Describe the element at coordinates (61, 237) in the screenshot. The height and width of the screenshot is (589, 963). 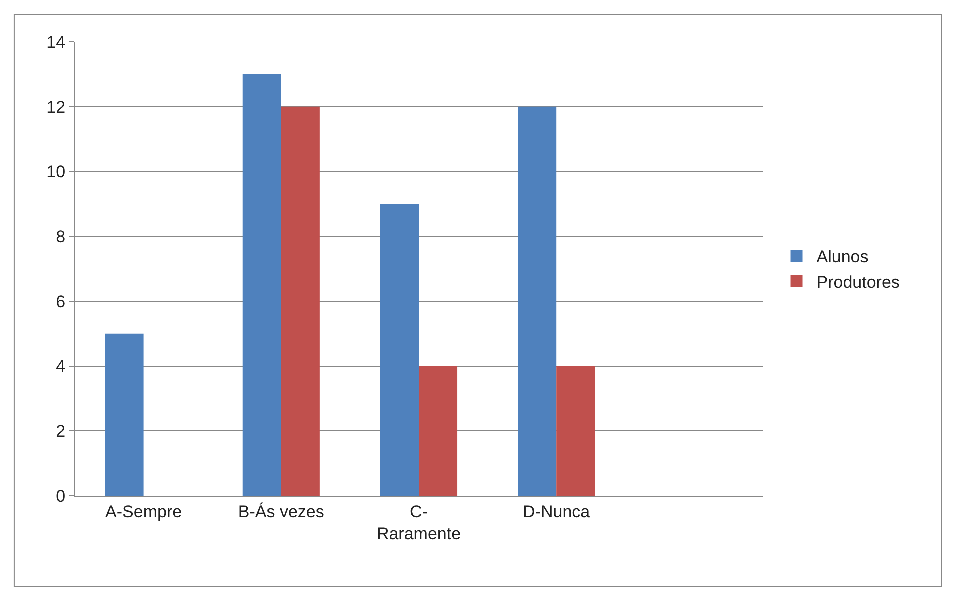
I see `y-tick-label: 8` at that location.